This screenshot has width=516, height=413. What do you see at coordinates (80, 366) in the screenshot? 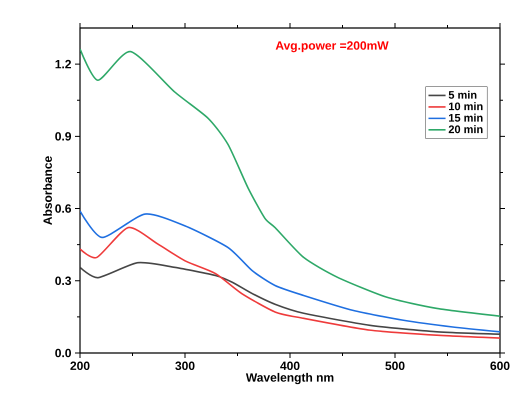
I see `x-tick-label: 200` at bounding box center [80, 366].